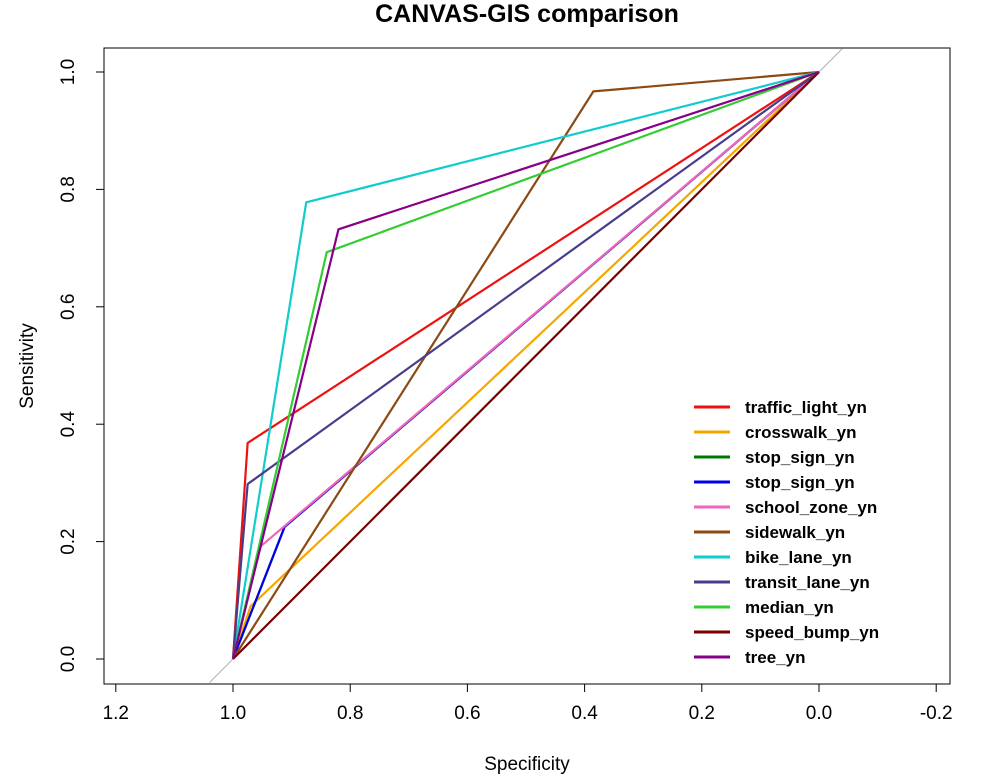 The height and width of the screenshot is (782, 994). Describe the element at coordinates (81, 365) in the screenshot. I see `y-axis: 0.0 0.2 0.4 0.6 0.8 1.0` at that location.